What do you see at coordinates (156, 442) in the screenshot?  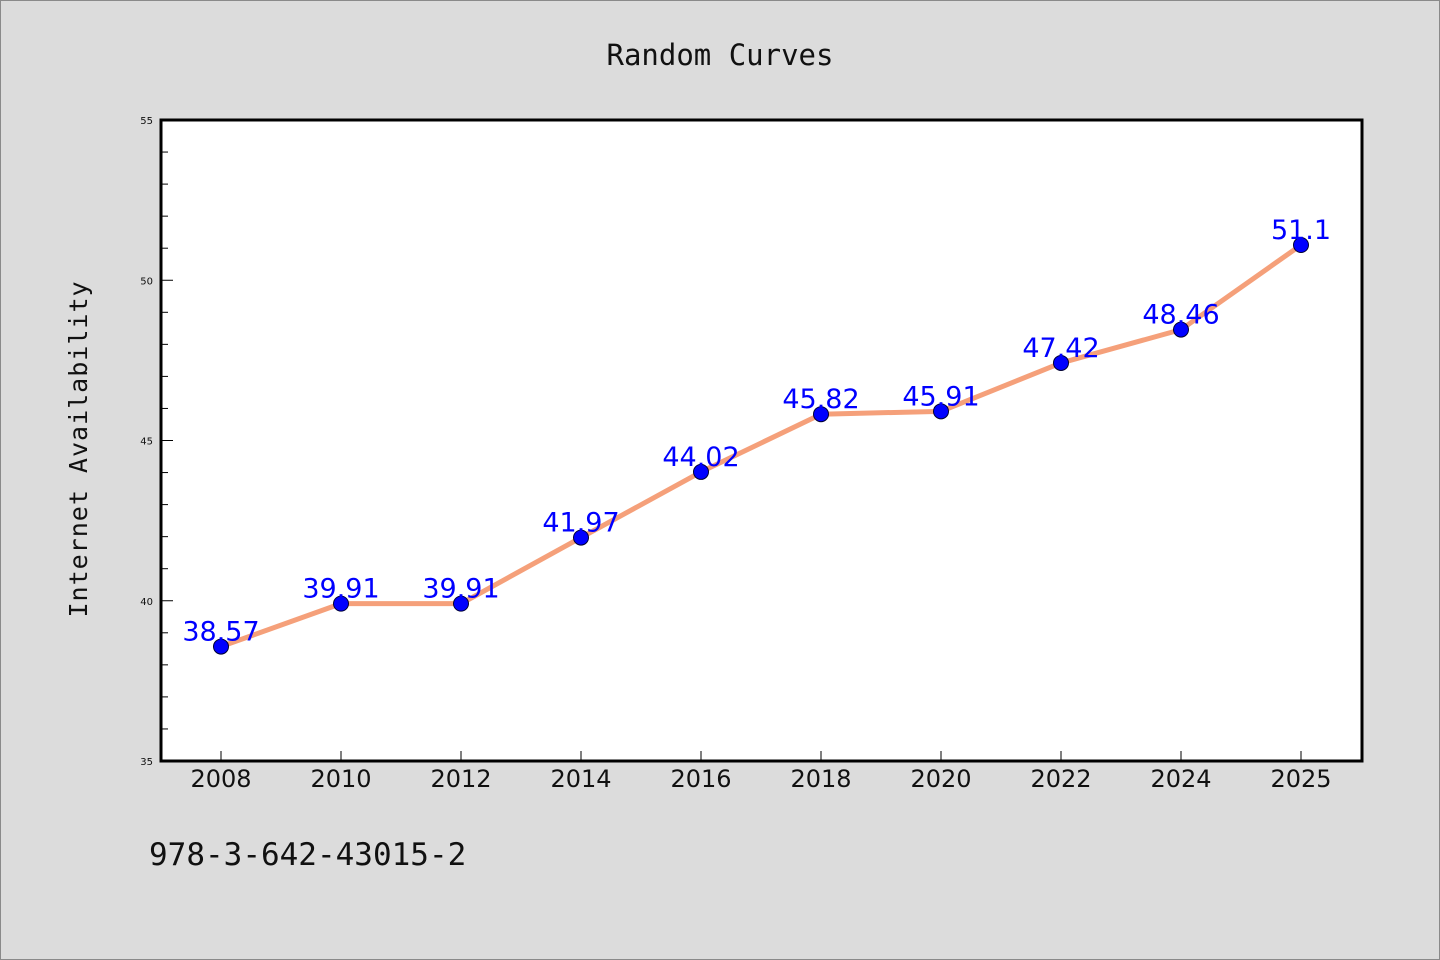 I see `y-axis-ticks: 35 40 45 50 55` at bounding box center [156, 442].